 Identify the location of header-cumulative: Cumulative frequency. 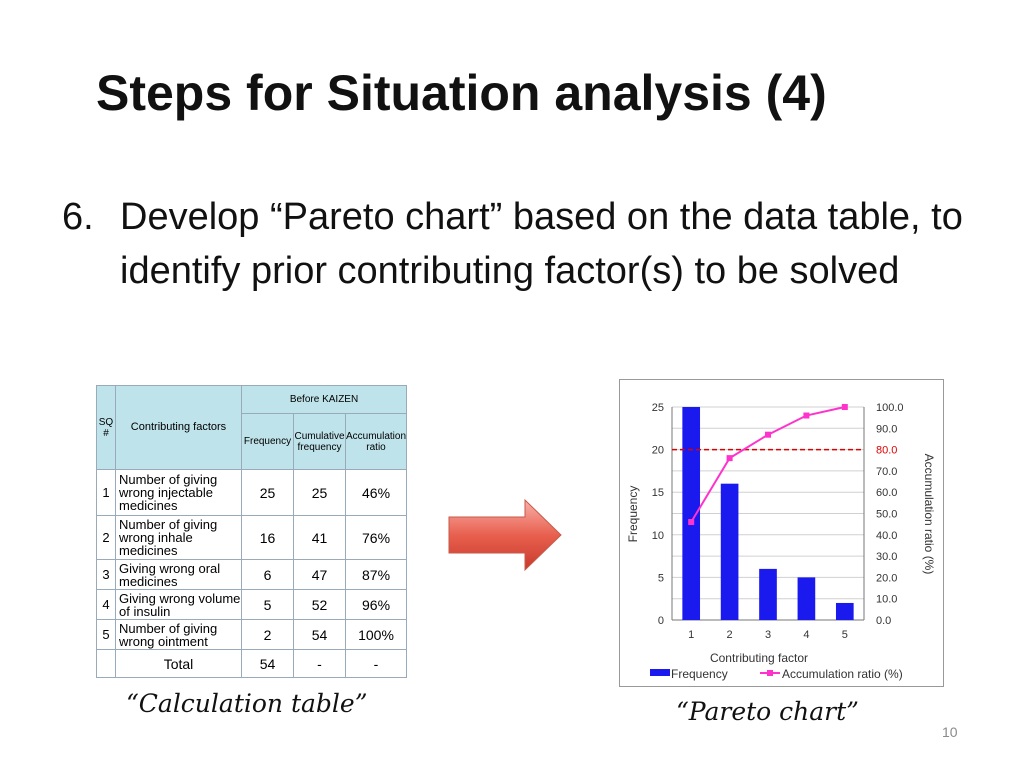
(319, 441).